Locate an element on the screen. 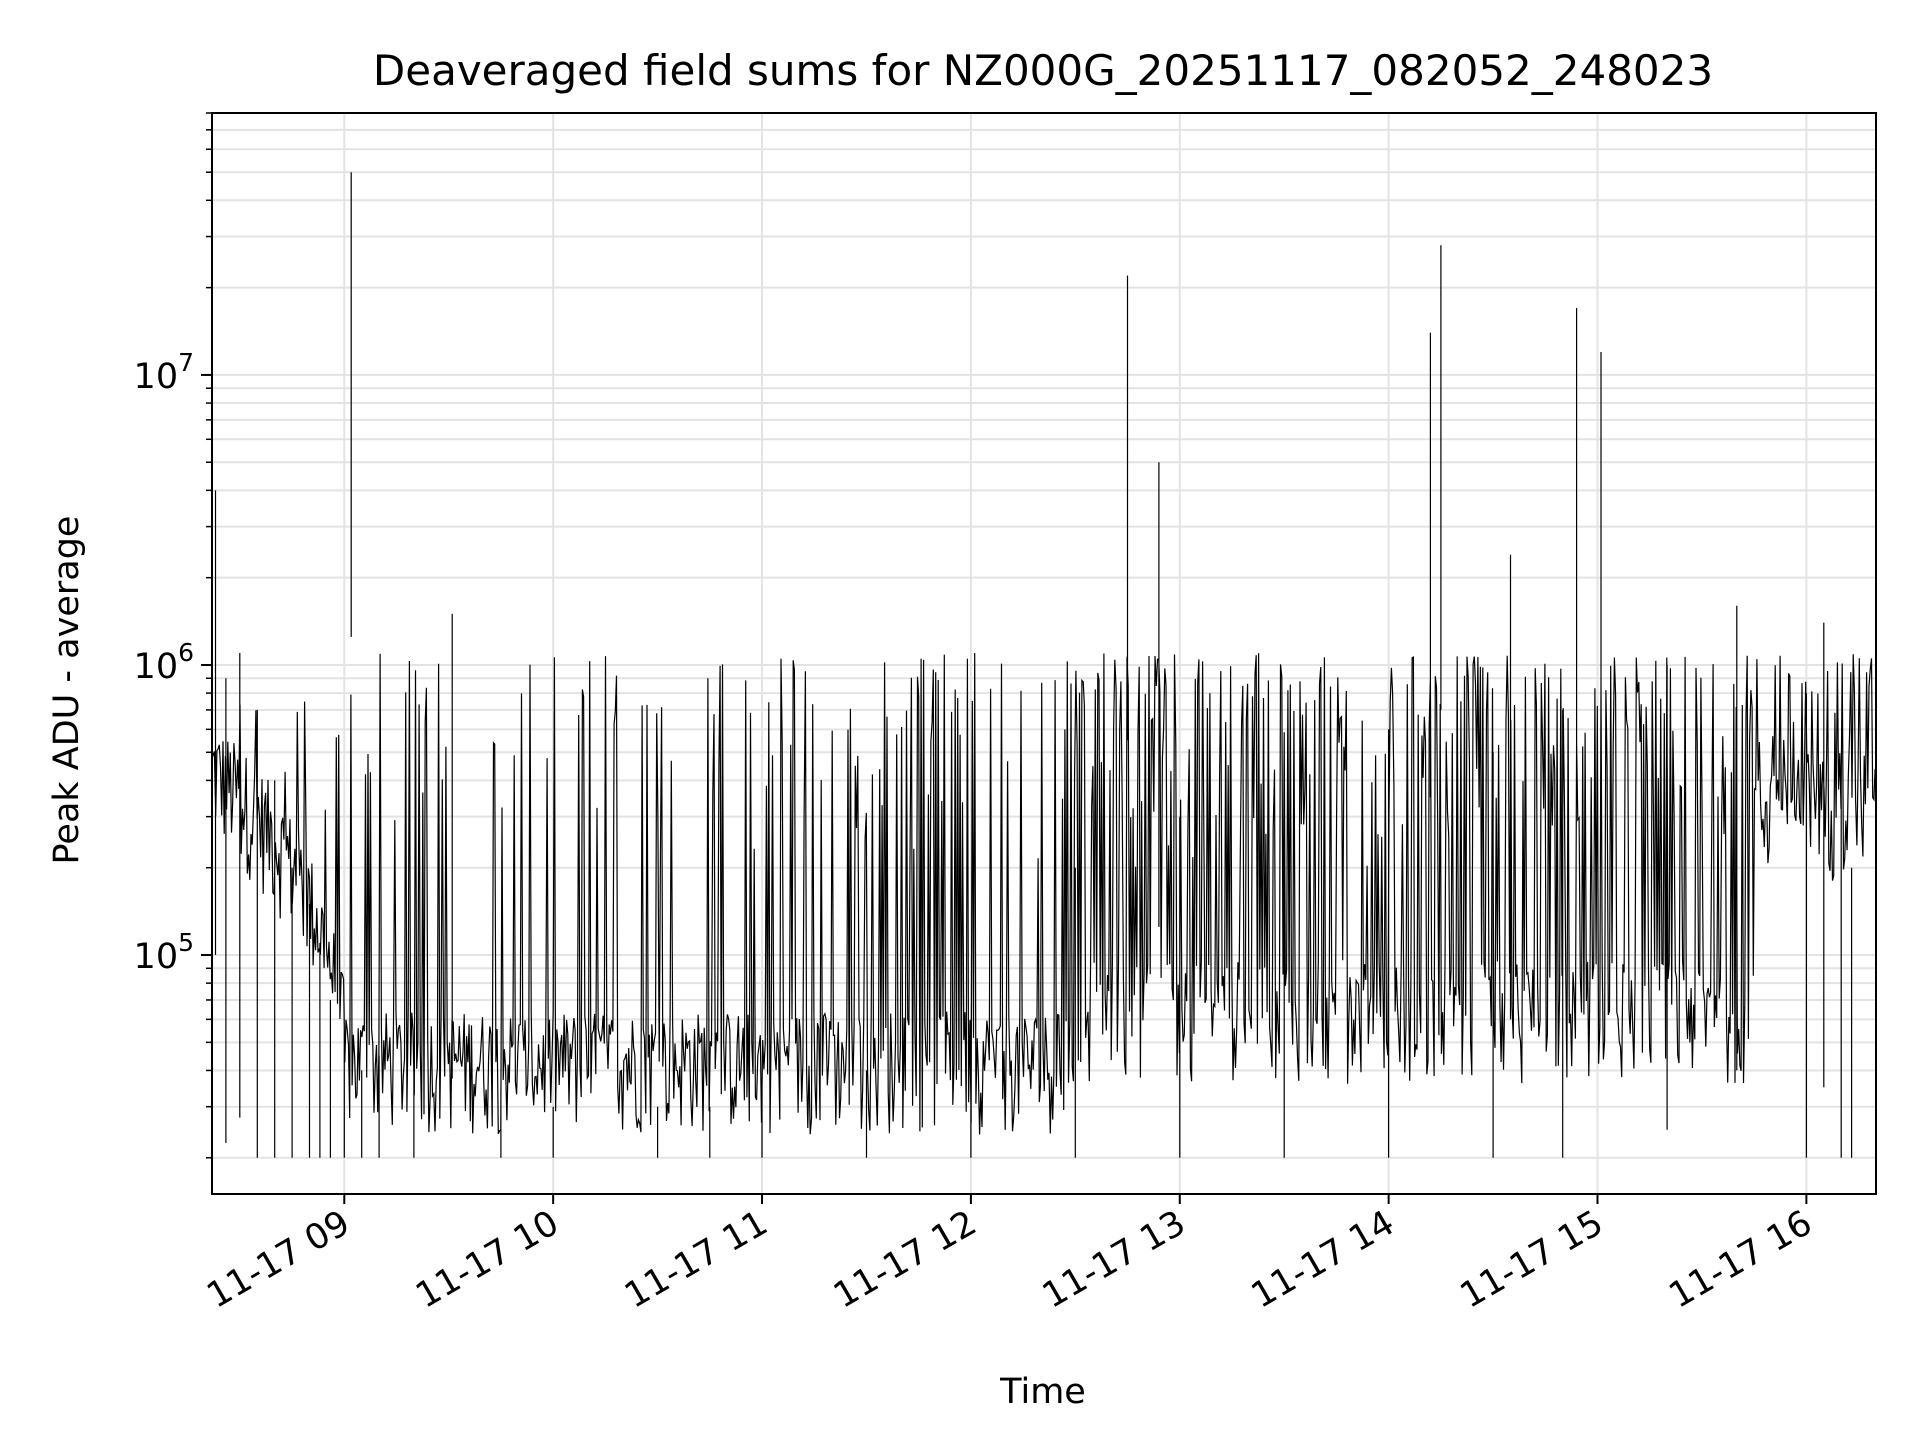  x-tick-label: 11-17 10 is located at coordinates (487, 1259).